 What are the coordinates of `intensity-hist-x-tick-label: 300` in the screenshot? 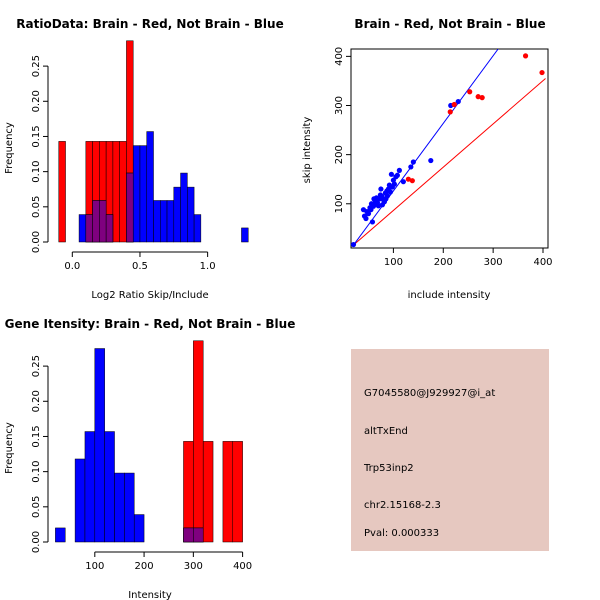 It's located at (193, 566).